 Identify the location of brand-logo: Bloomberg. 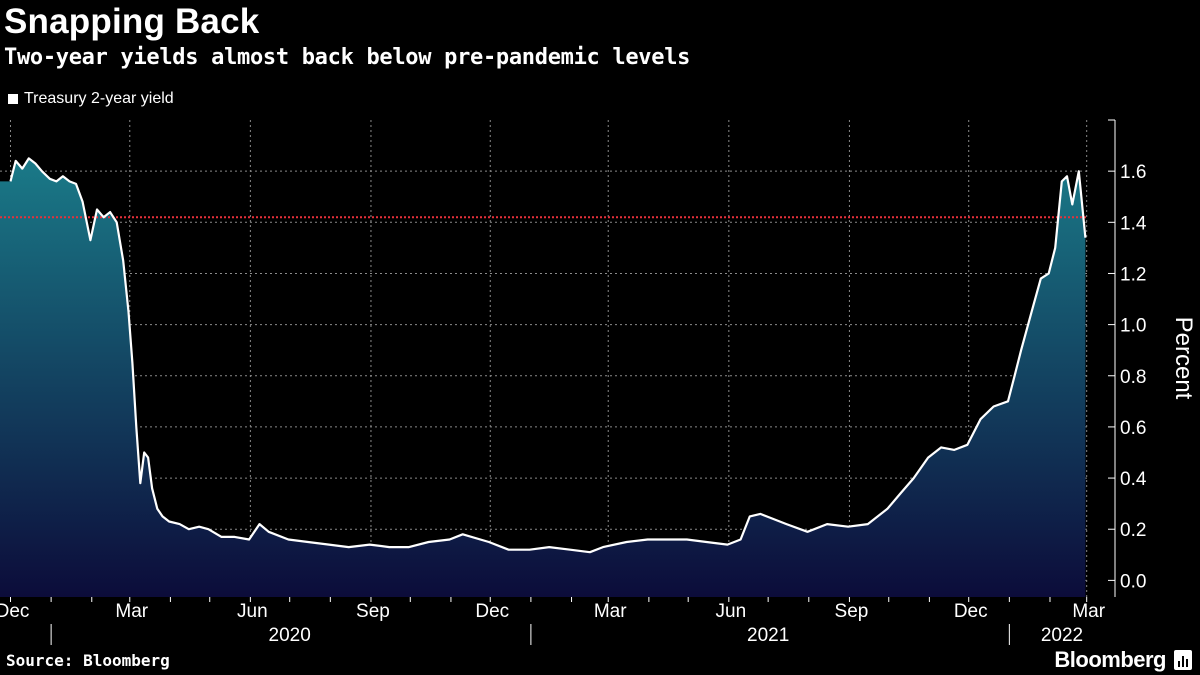
(1110, 659).